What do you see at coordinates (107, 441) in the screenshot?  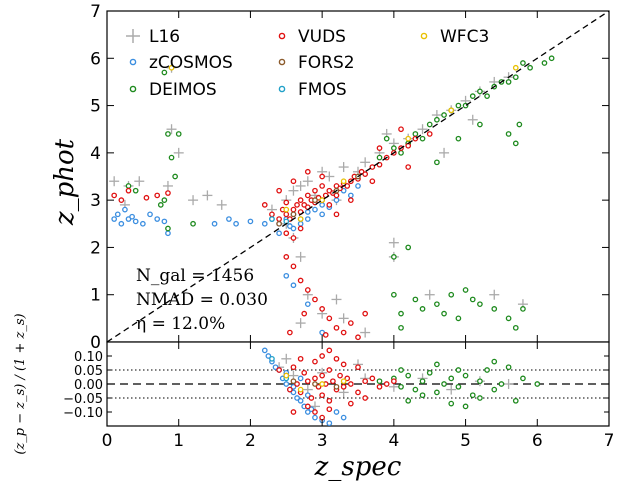 I see `x-tick-label: 0` at bounding box center [107, 441].